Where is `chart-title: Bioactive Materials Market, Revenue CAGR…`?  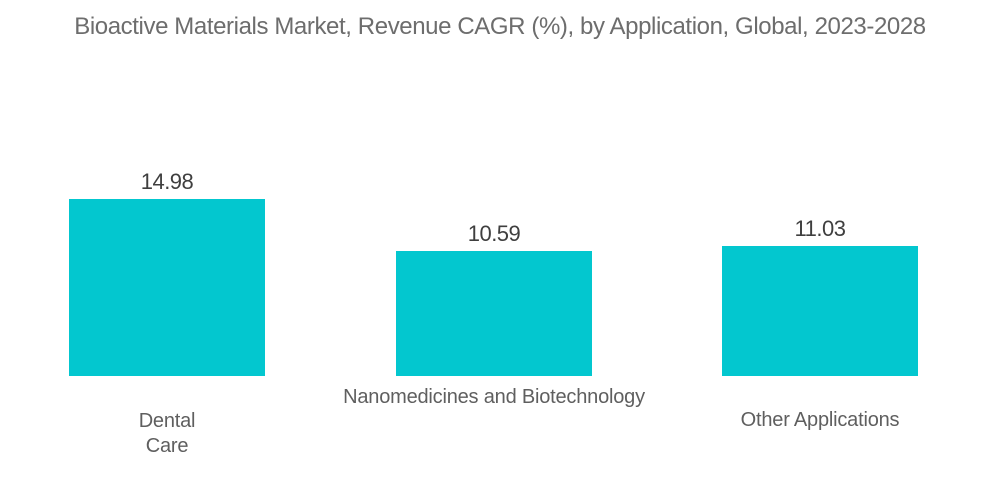
chart-title: Bioactive Materials Market, Revenue CAGR… is located at coordinates (500, 26).